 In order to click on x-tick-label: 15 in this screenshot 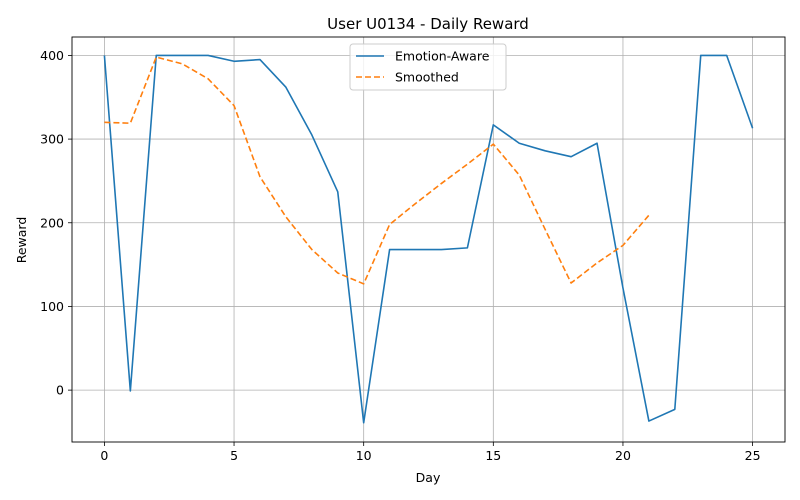, I will do `click(493, 455)`.